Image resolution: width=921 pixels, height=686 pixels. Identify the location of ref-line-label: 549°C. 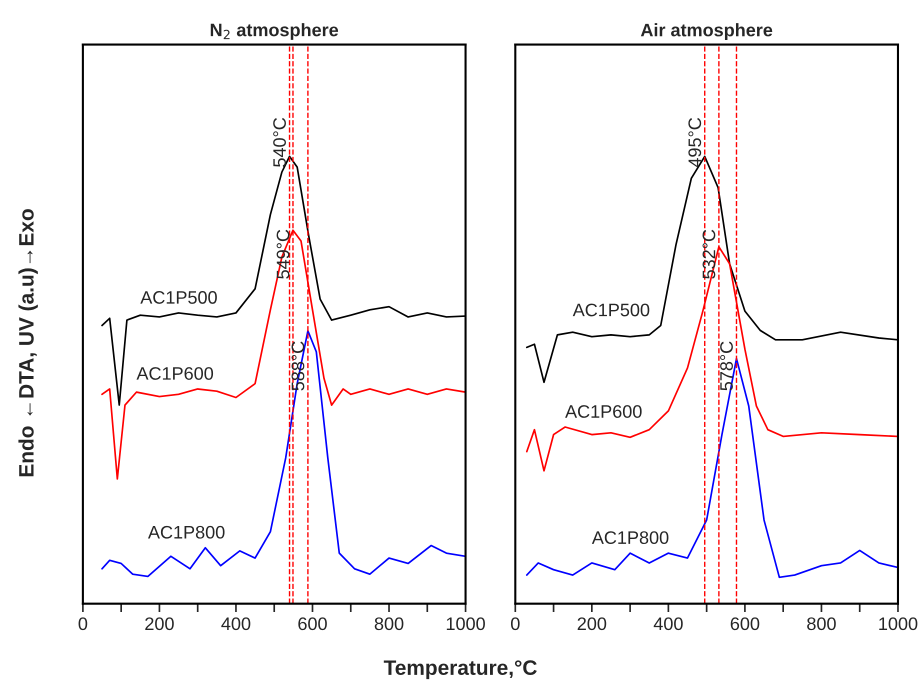
(283, 254).